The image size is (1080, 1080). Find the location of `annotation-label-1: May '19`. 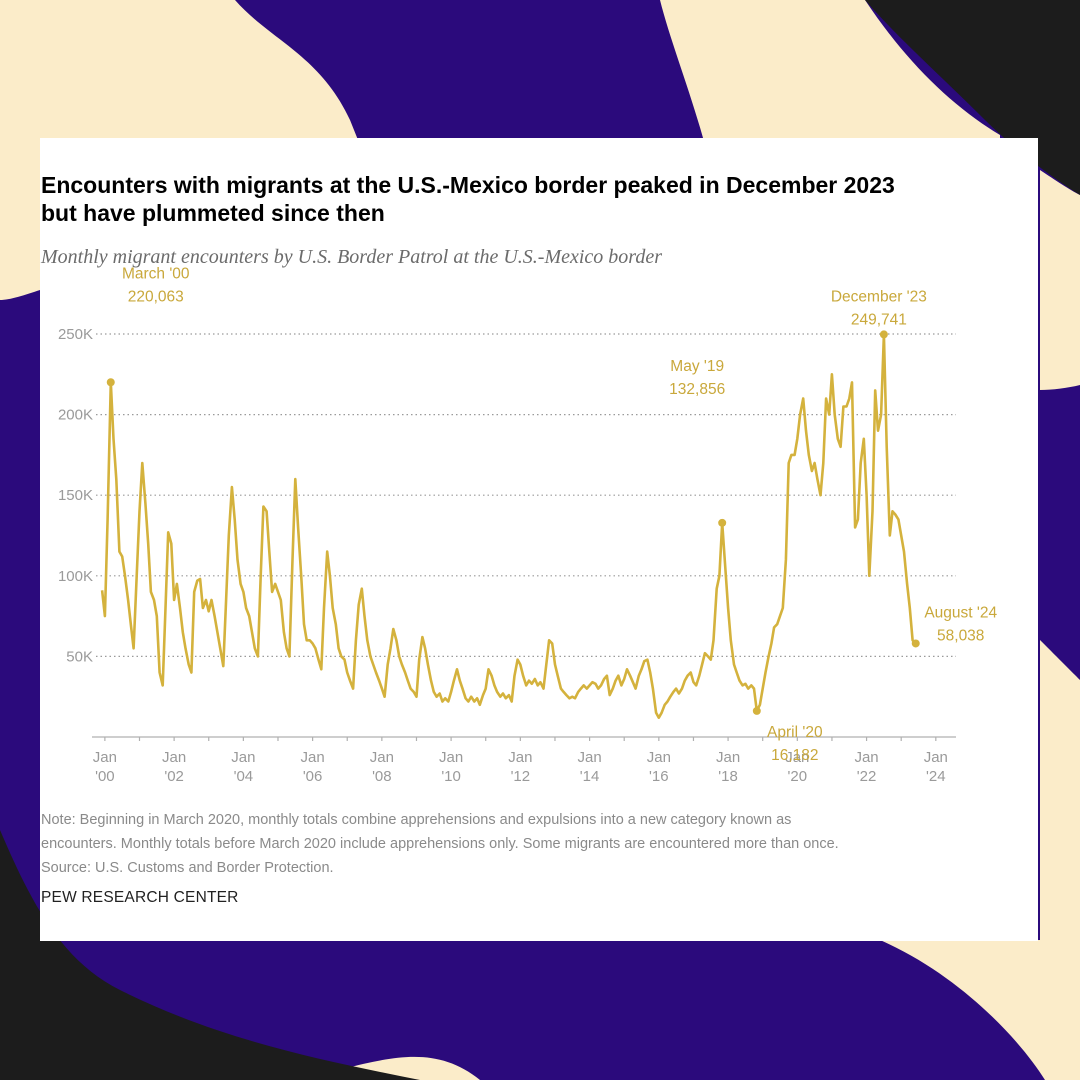

annotation-label-1: May '19 is located at coordinates (697, 366).